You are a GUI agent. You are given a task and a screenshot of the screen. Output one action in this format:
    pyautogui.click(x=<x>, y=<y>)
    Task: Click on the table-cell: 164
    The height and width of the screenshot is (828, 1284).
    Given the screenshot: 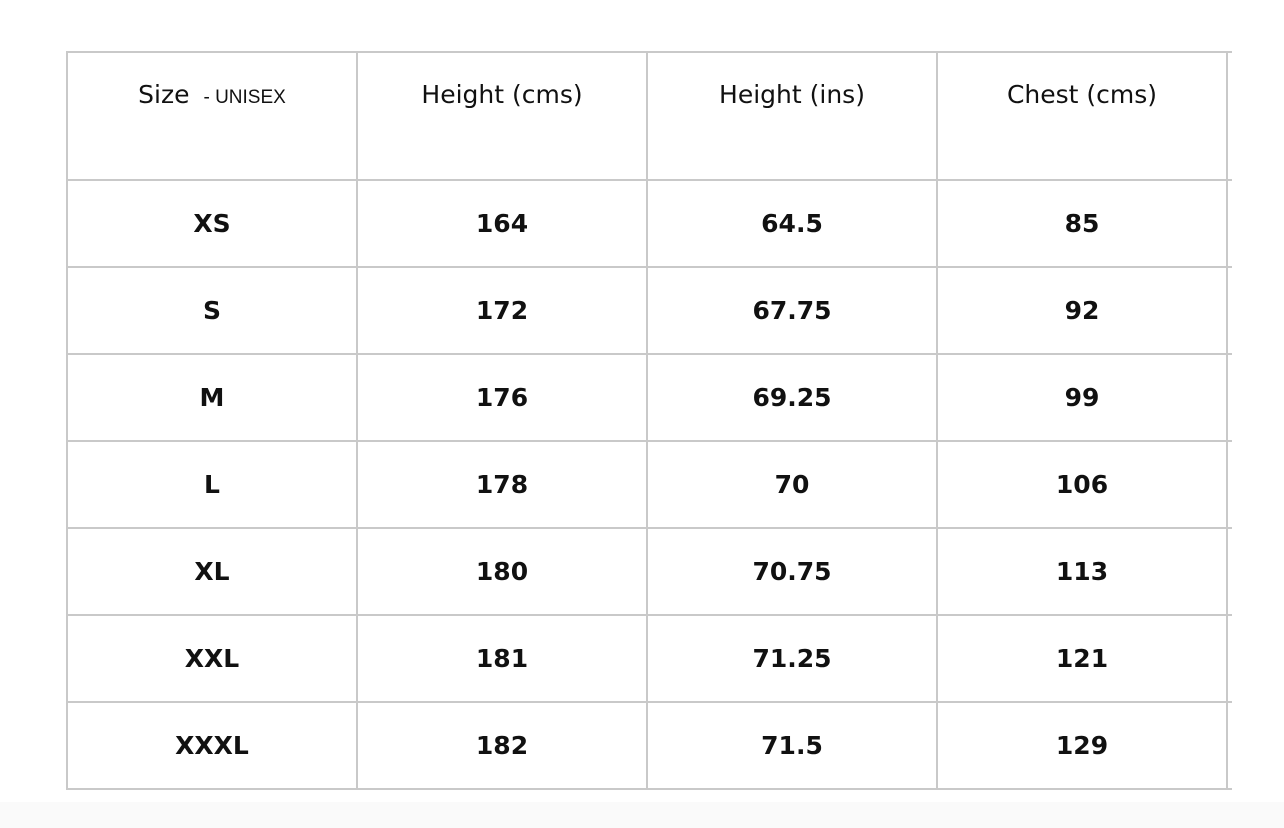 What is the action you would take?
    pyautogui.click(x=502, y=223)
    